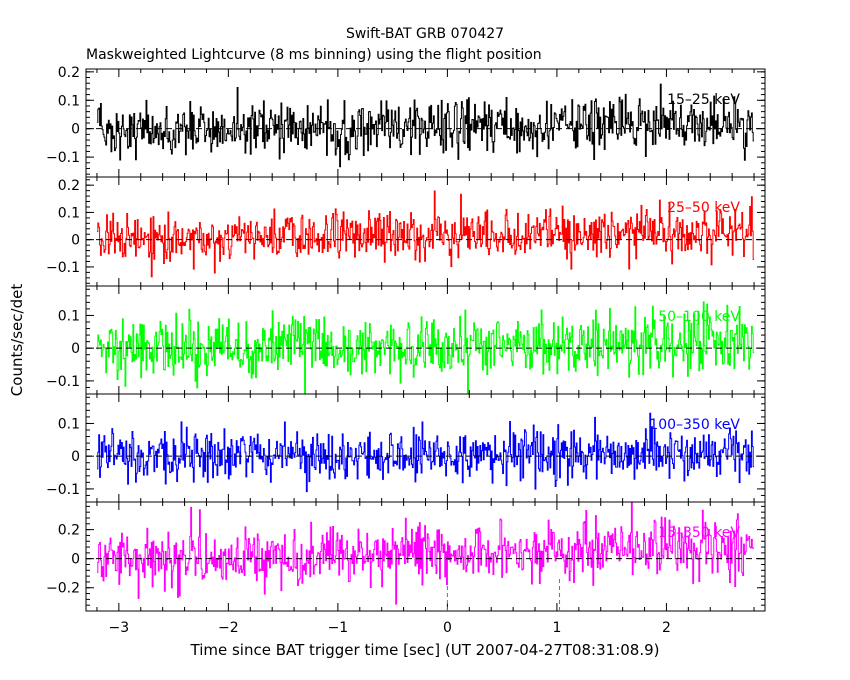 The image size is (850, 680). I want to click on x-tick-label: −1, so click(338, 628).